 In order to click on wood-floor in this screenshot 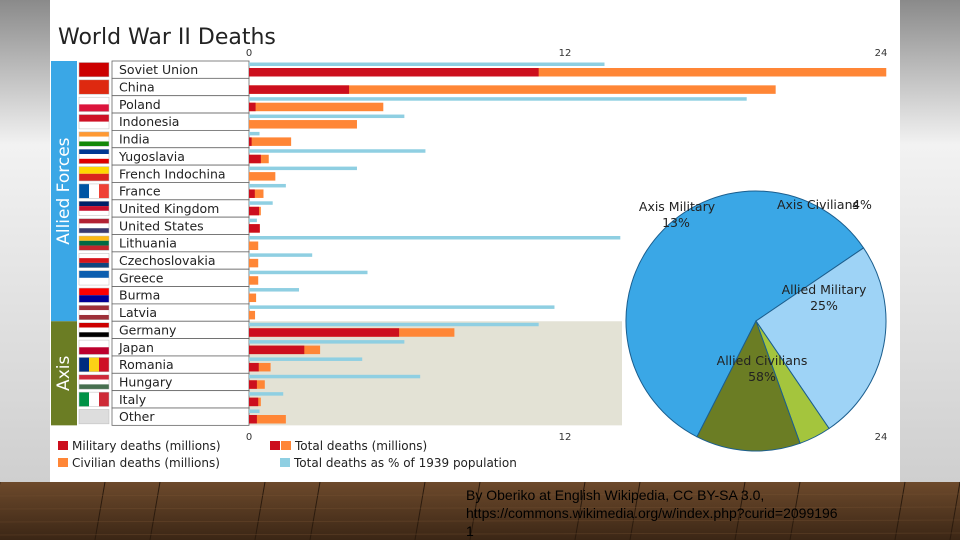, I will do `click(480, 511)`.